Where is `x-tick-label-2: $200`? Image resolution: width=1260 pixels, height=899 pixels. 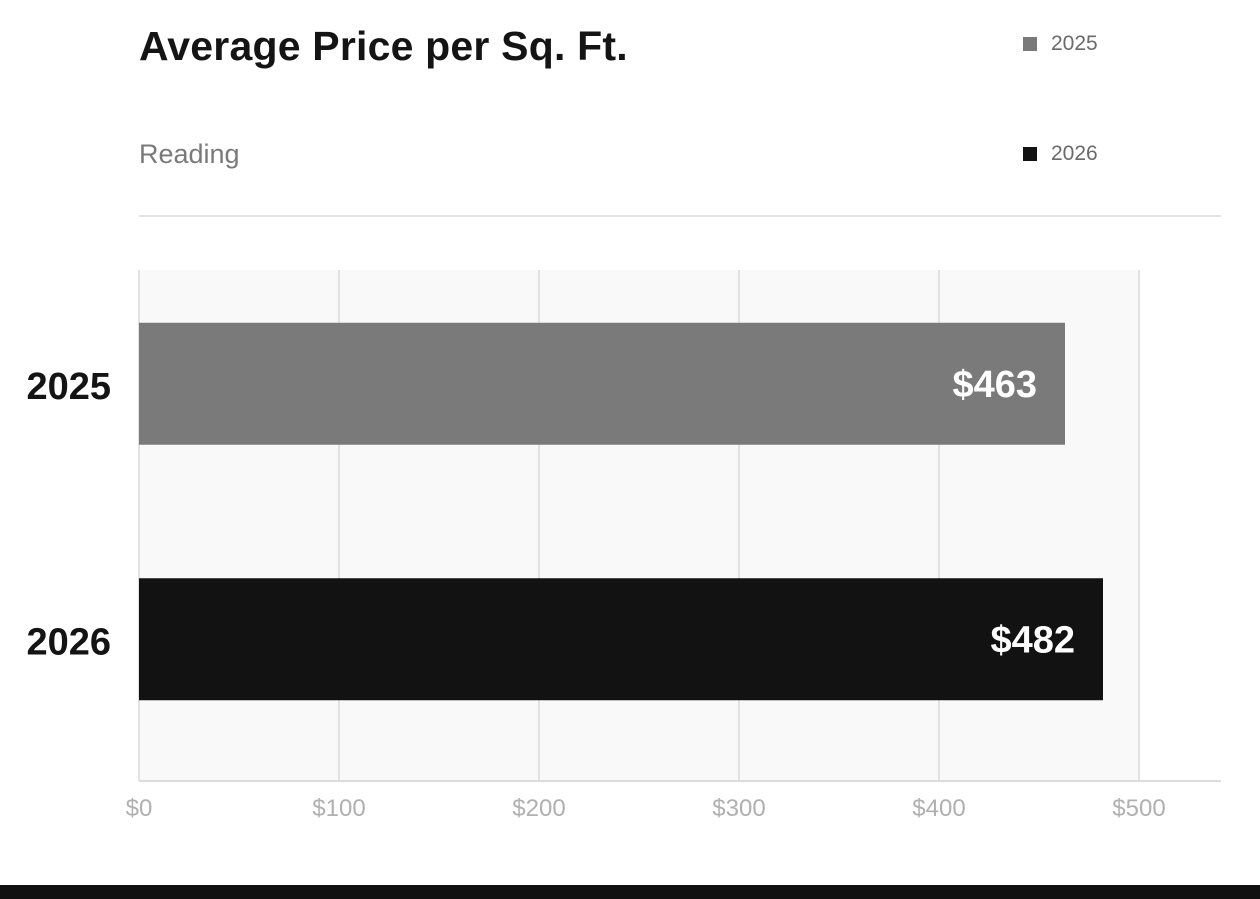 x-tick-label-2: $200 is located at coordinates (538, 808).